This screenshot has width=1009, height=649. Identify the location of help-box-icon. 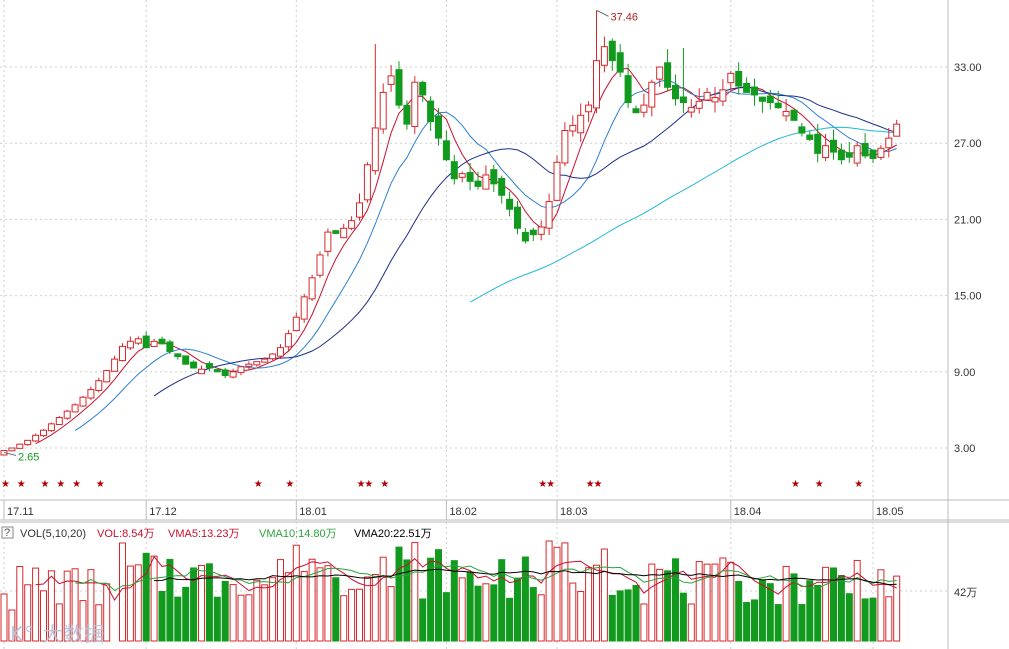
(7, 532).